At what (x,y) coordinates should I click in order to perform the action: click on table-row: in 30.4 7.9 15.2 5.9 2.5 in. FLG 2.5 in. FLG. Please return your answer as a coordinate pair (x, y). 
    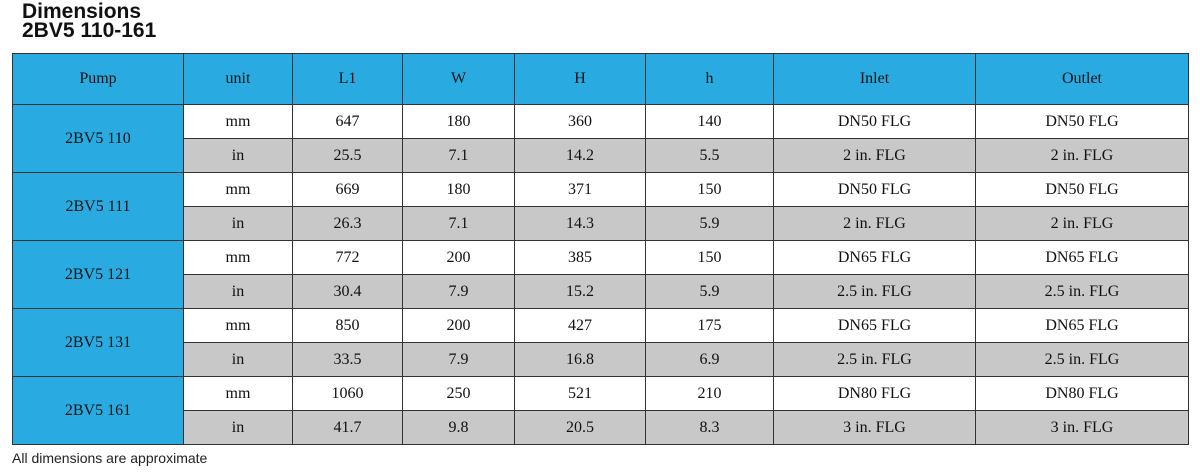
    Looking at the image, I should click on (601, 291).